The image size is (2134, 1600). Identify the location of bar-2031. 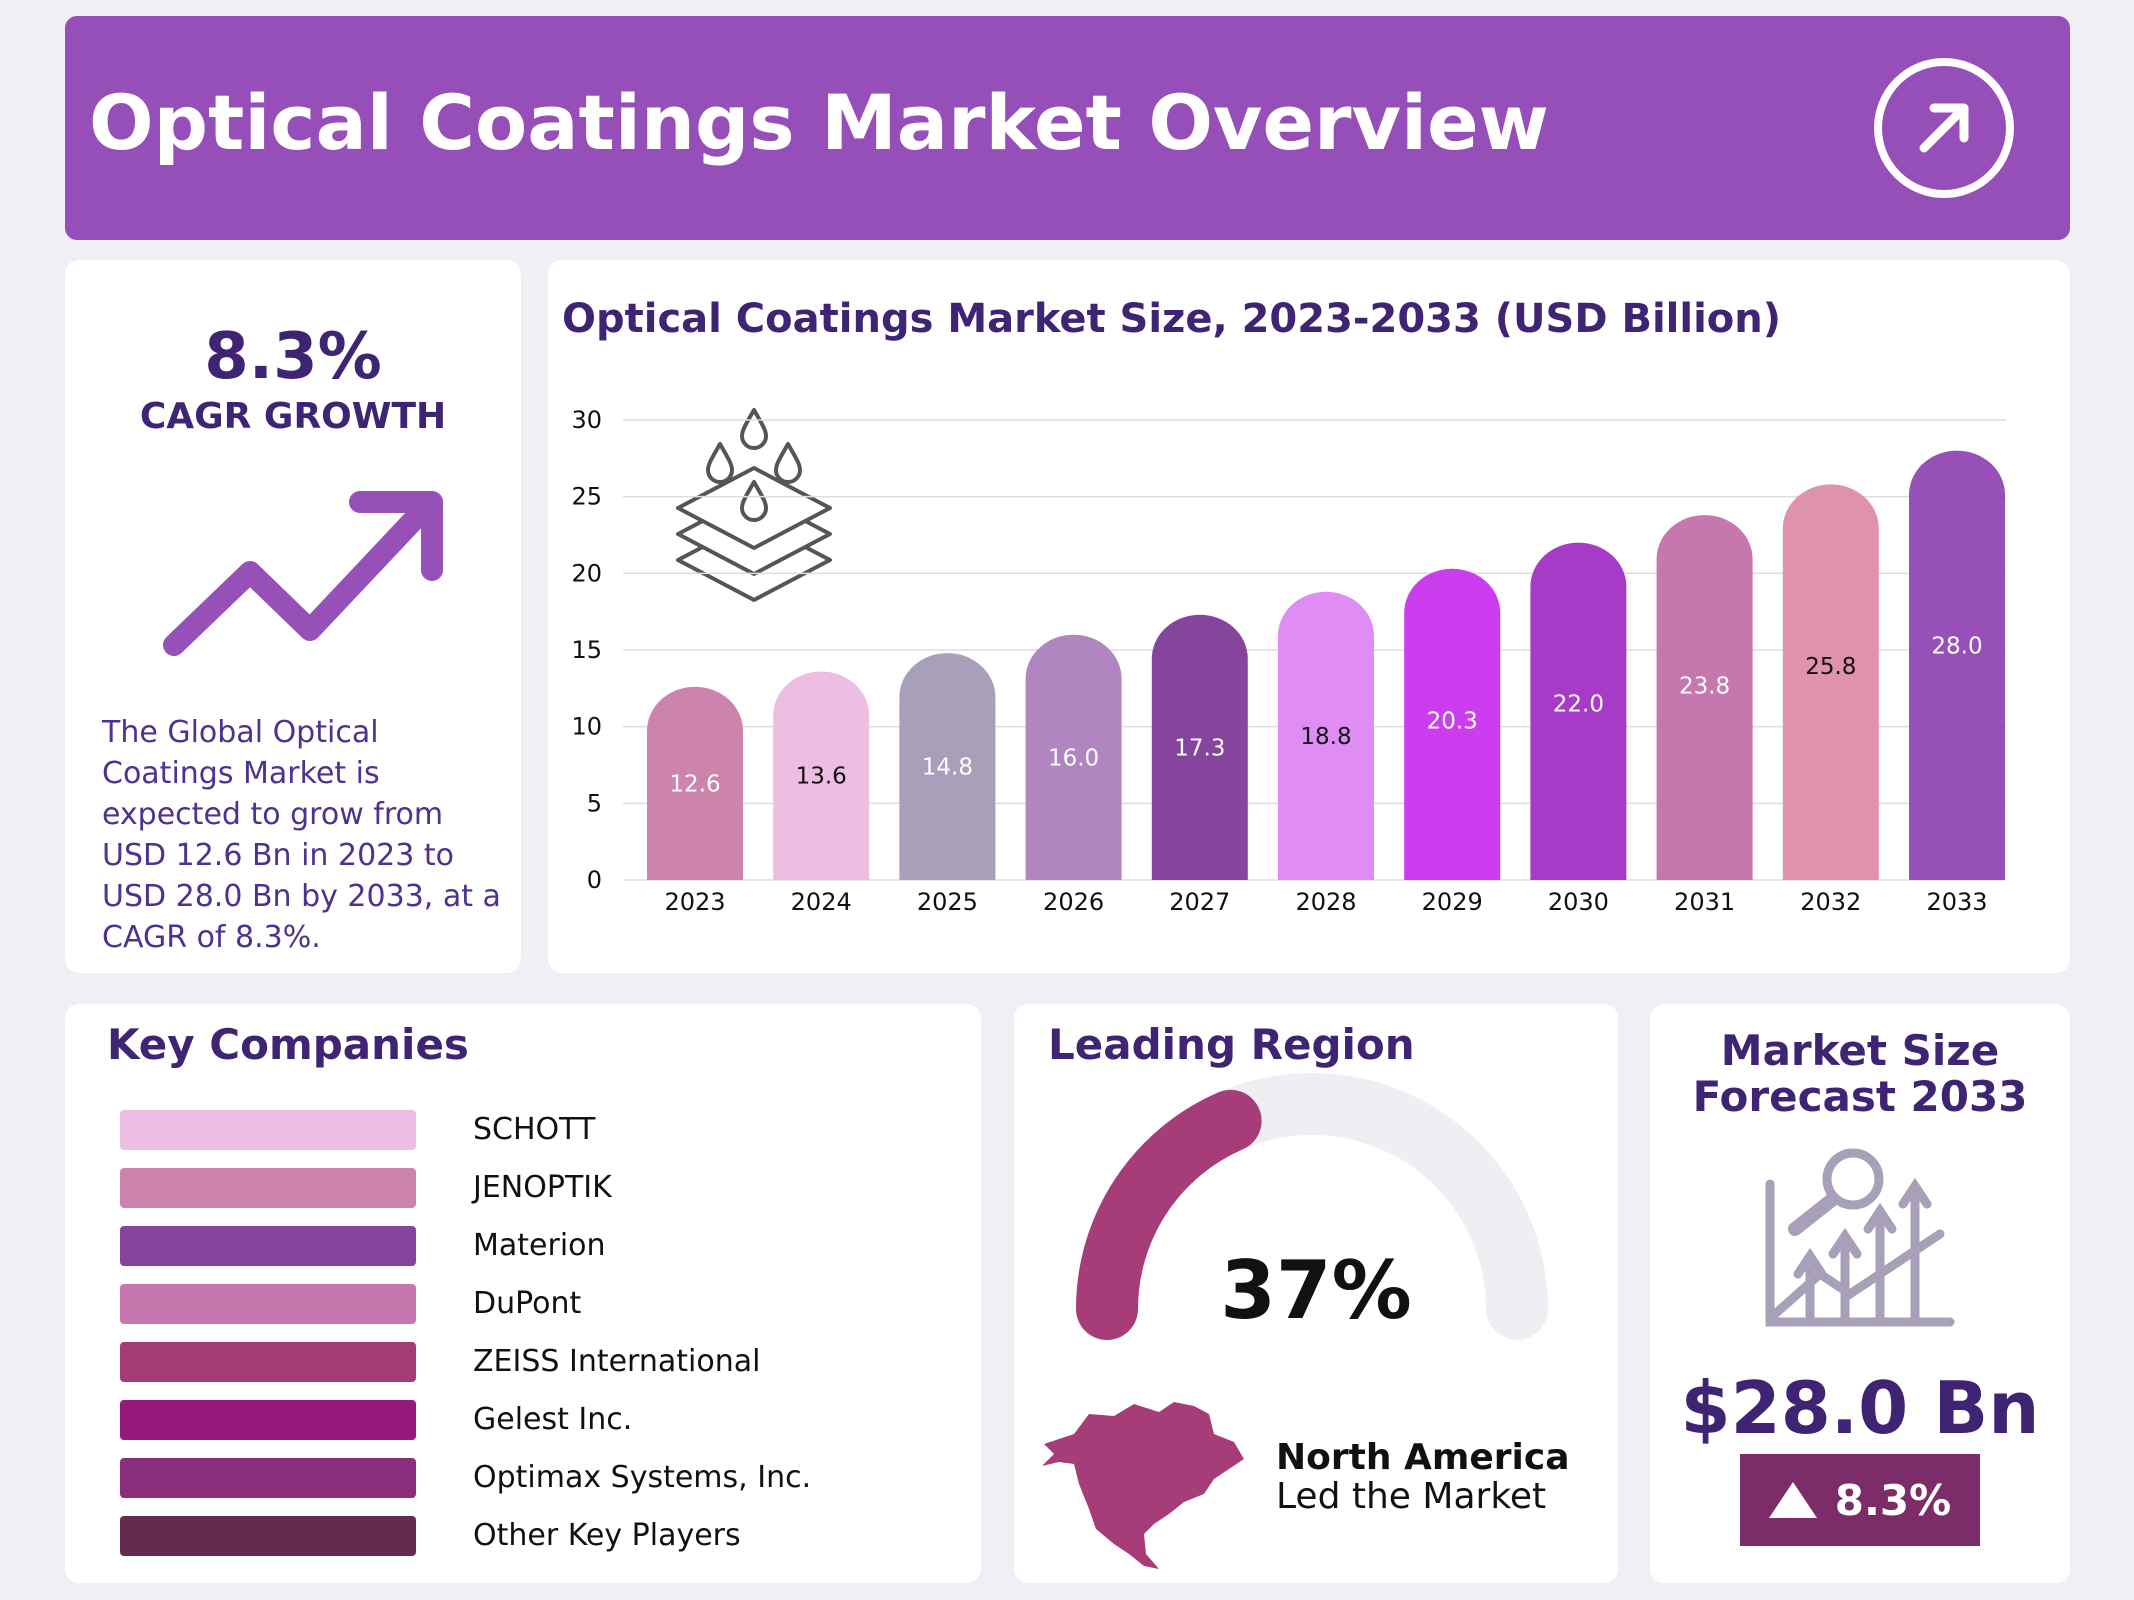
(1704, 697).